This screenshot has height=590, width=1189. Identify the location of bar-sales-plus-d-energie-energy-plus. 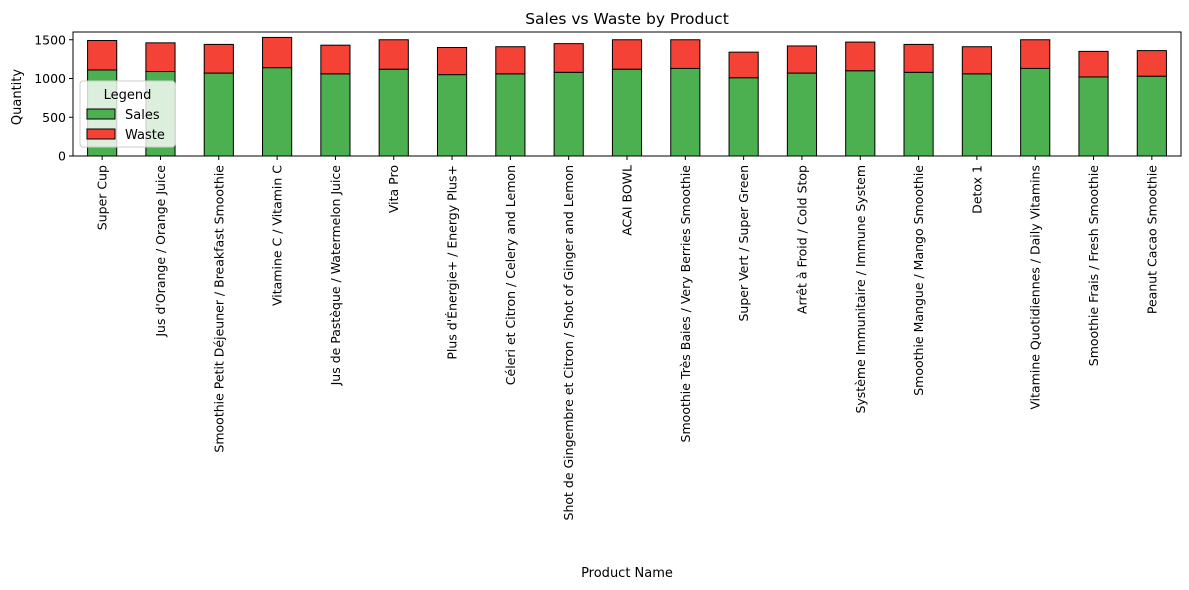
(452, 115).